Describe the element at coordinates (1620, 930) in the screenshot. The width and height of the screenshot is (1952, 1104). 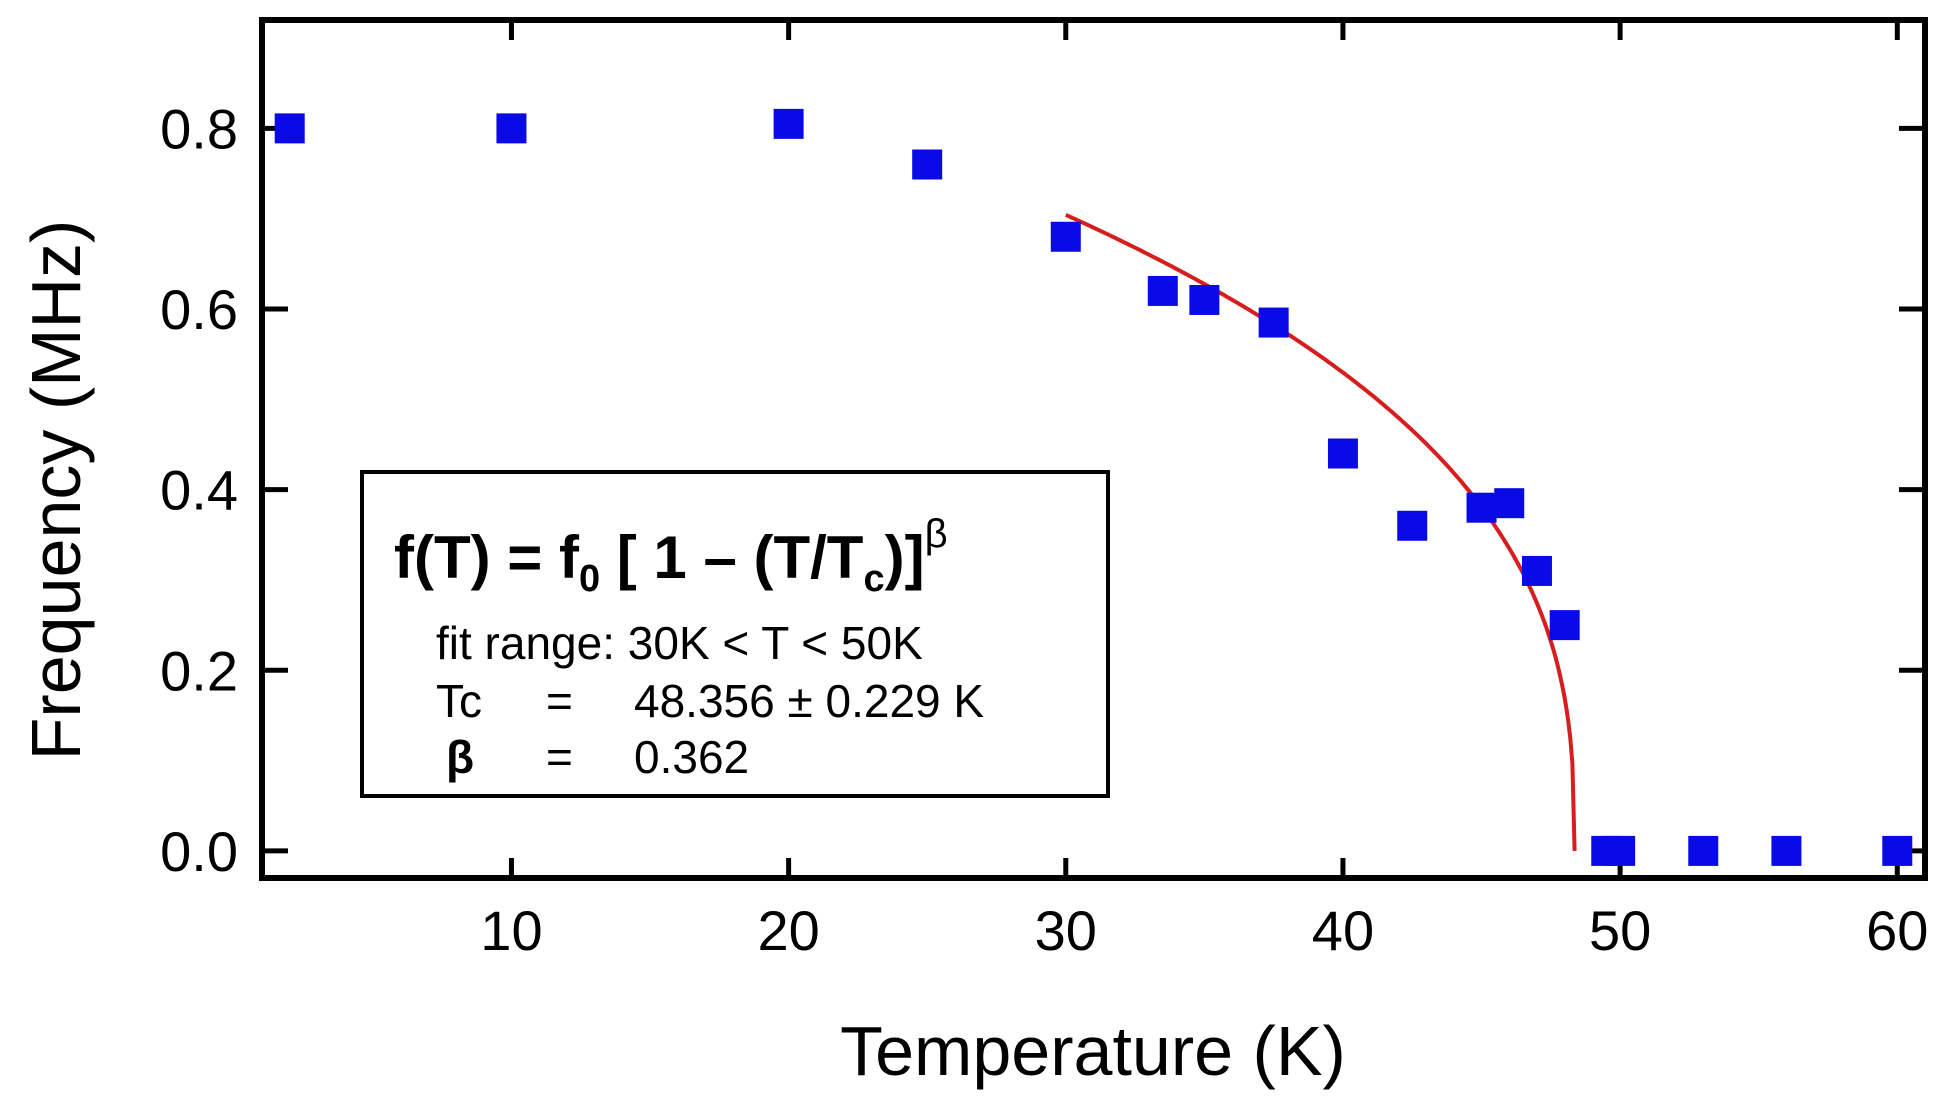
I see `x-tick-label: 50` at that location.